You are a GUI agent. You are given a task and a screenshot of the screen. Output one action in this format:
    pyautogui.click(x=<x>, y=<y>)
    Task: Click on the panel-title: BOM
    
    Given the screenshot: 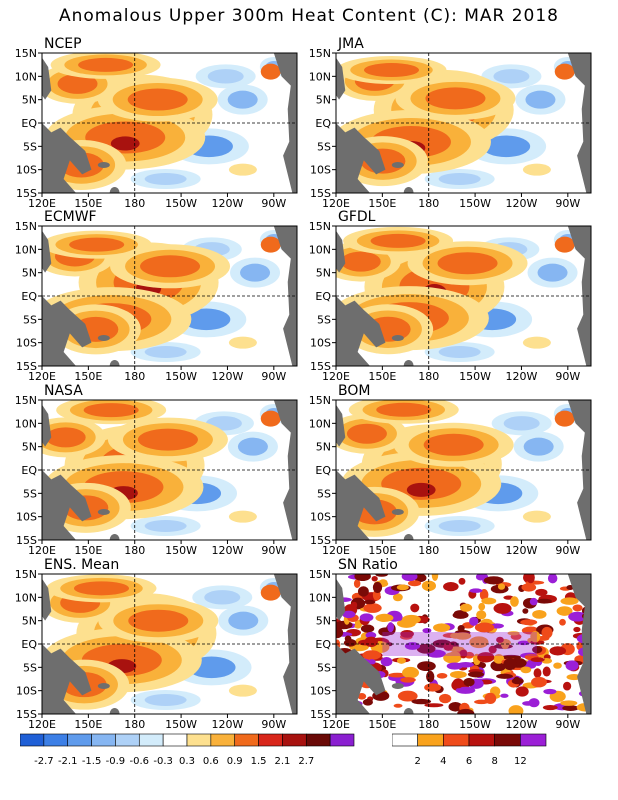 What is the action you would take?
    pyautogui.click(x=354, y=391)
    